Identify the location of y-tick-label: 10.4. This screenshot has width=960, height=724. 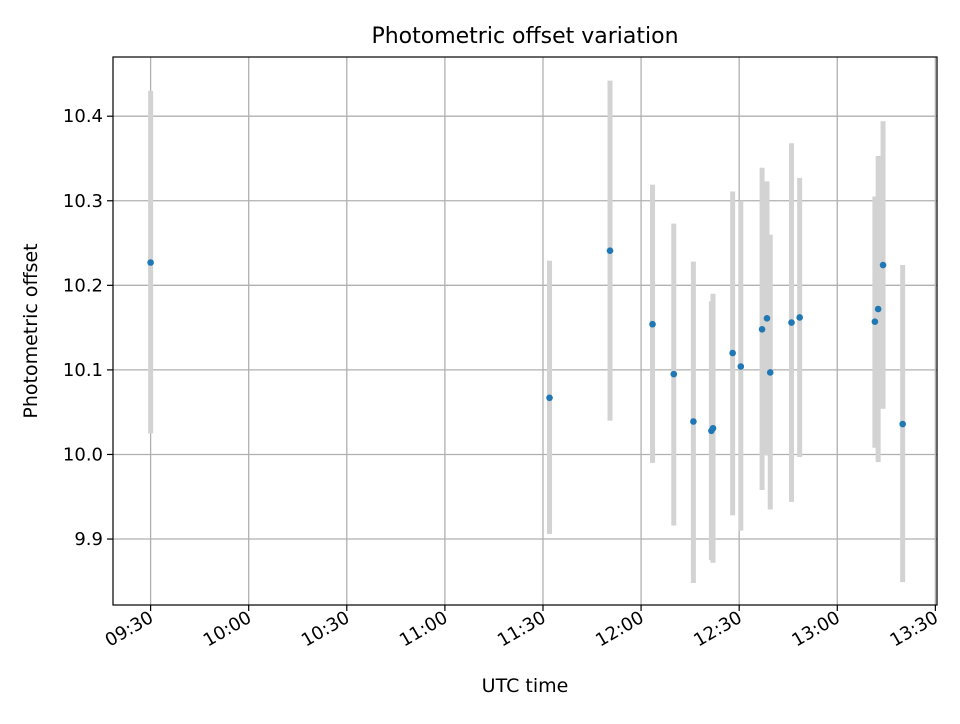
(83, 116).